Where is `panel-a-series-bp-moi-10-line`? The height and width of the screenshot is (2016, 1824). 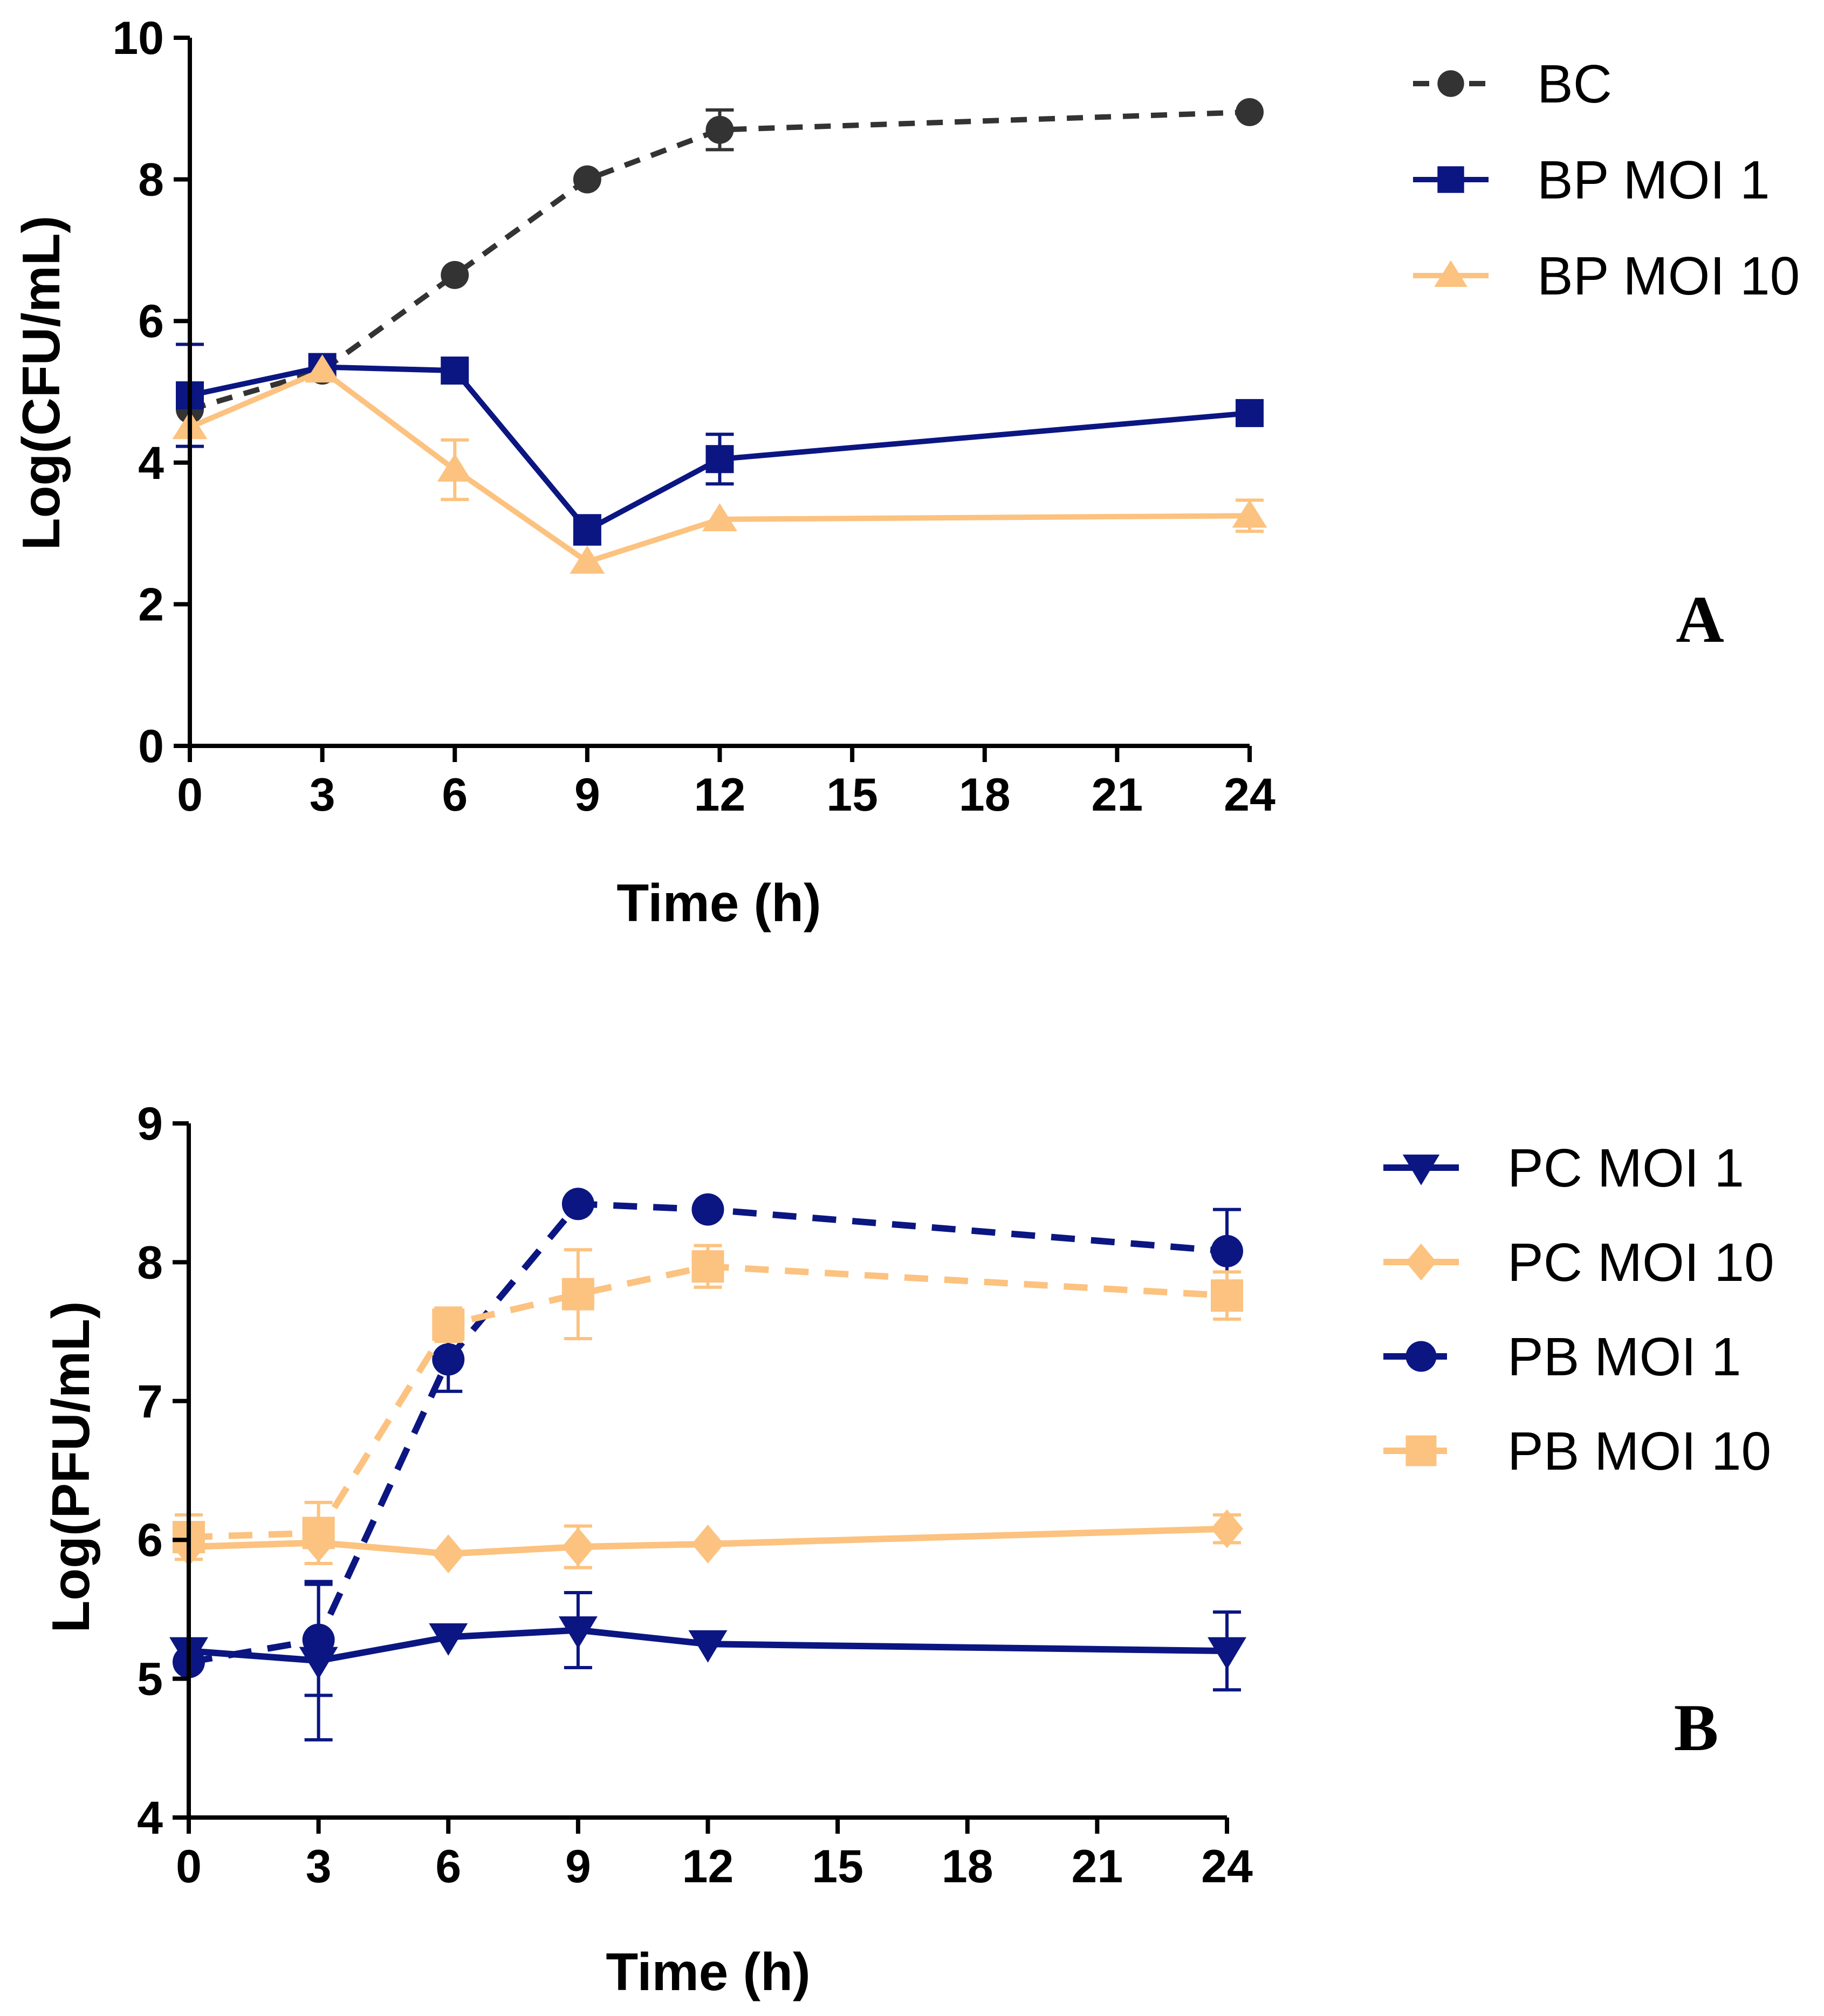
panel-a-series-bp-moi-10-line is located at coordinates (719, 466).